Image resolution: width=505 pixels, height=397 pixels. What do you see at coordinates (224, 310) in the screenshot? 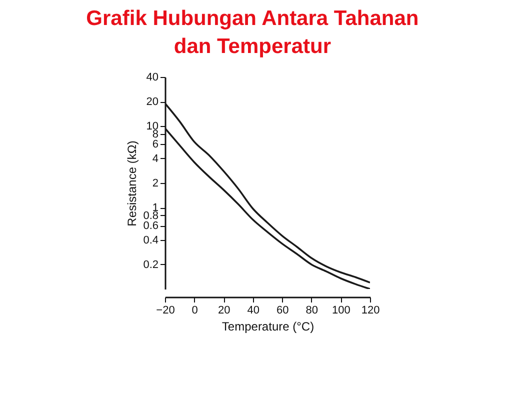
I see `x-tick-label: 20` at bounding box center [224, 310].